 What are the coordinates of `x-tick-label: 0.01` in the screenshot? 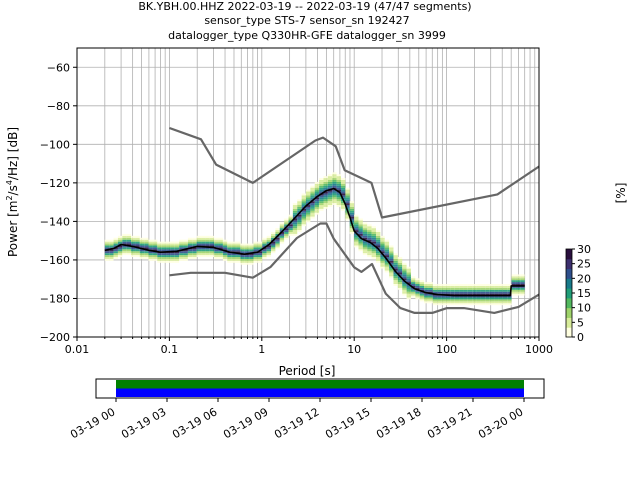 It's located at (77, 349).